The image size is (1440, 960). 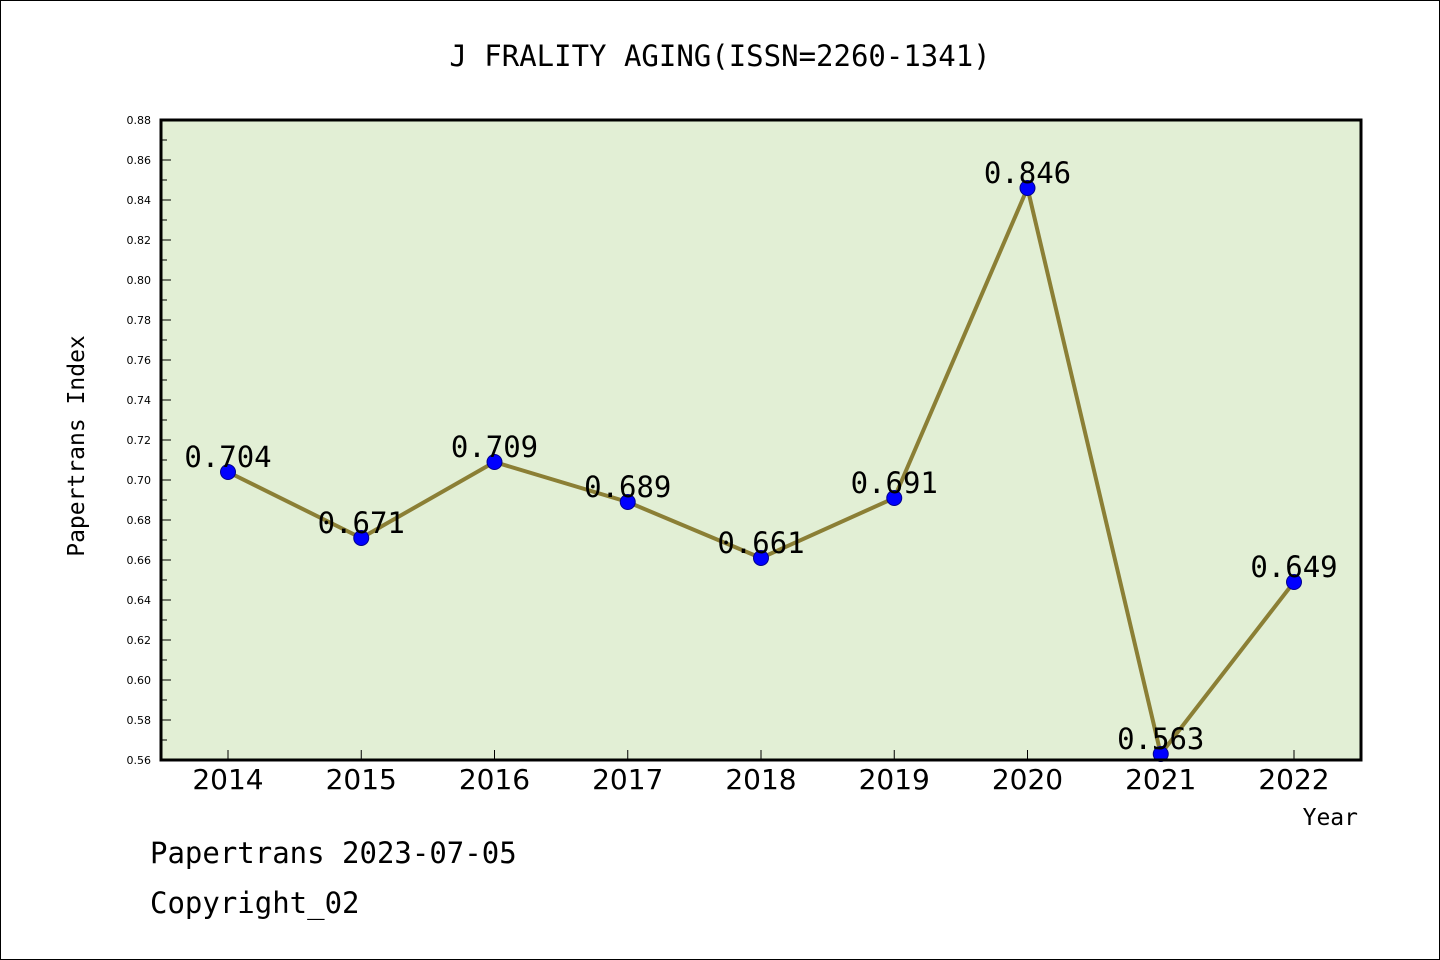 I want to click on data-label: 0.709, so click(x=494, y=447).